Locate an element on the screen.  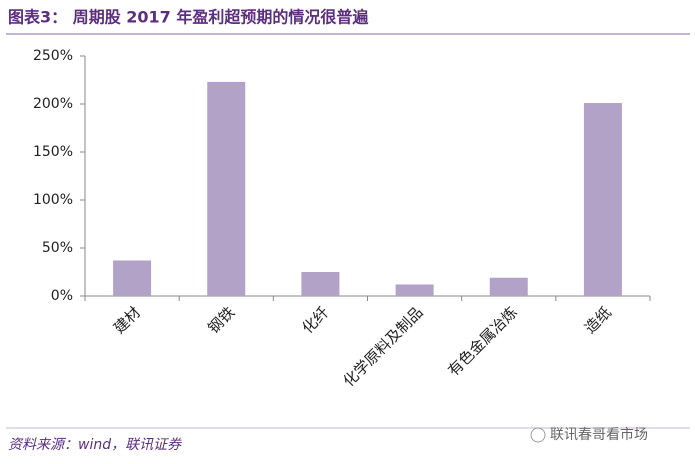
x-tick-label: 有色金属冶炼 is located at coordinates (482, 341).